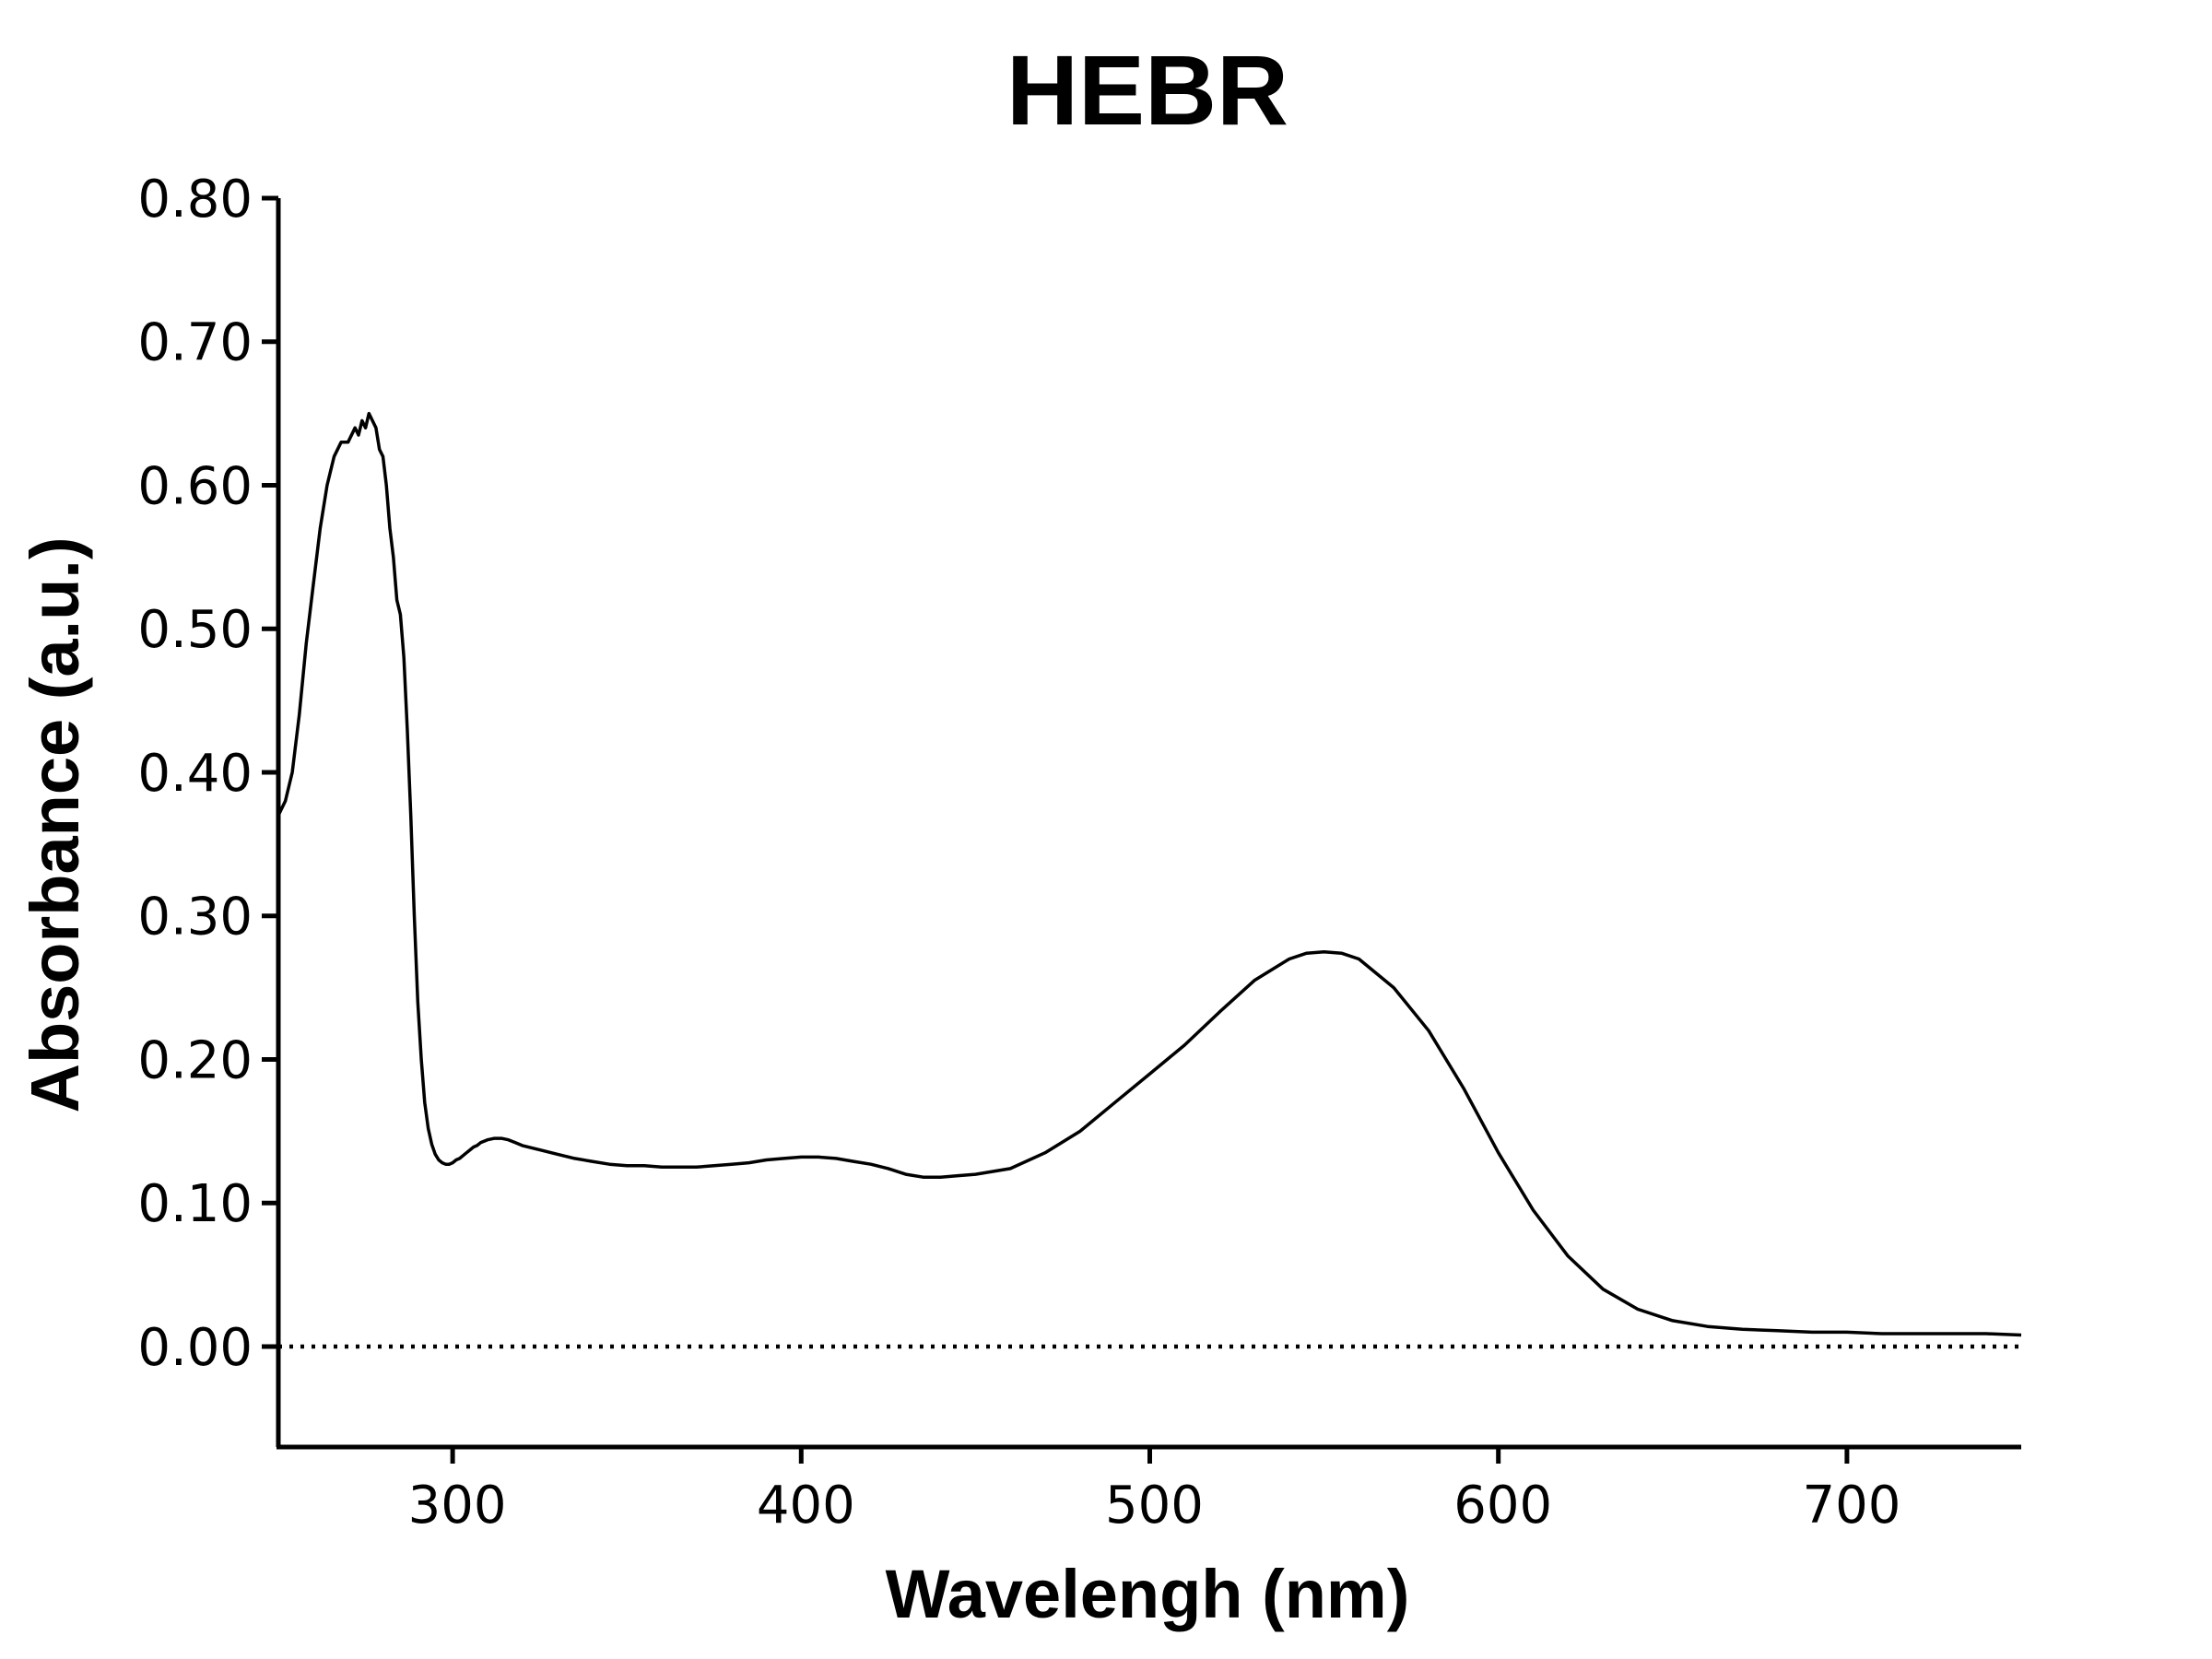 The image size is (2212, 1659). I want to click on y-tick-label: 0.70, so click(195, 343).